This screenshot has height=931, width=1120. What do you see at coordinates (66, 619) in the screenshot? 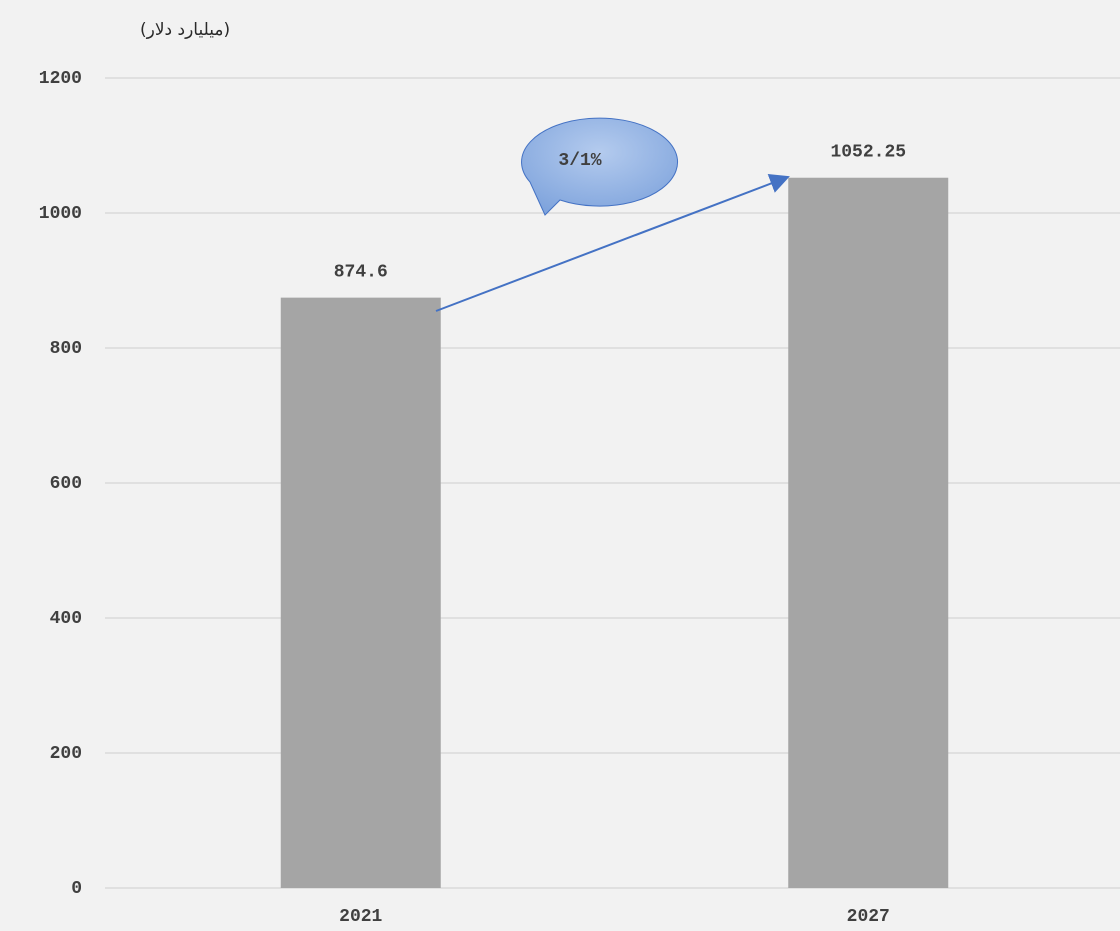
I see `y-tick-label: 400` at bounding box center [66, 619].